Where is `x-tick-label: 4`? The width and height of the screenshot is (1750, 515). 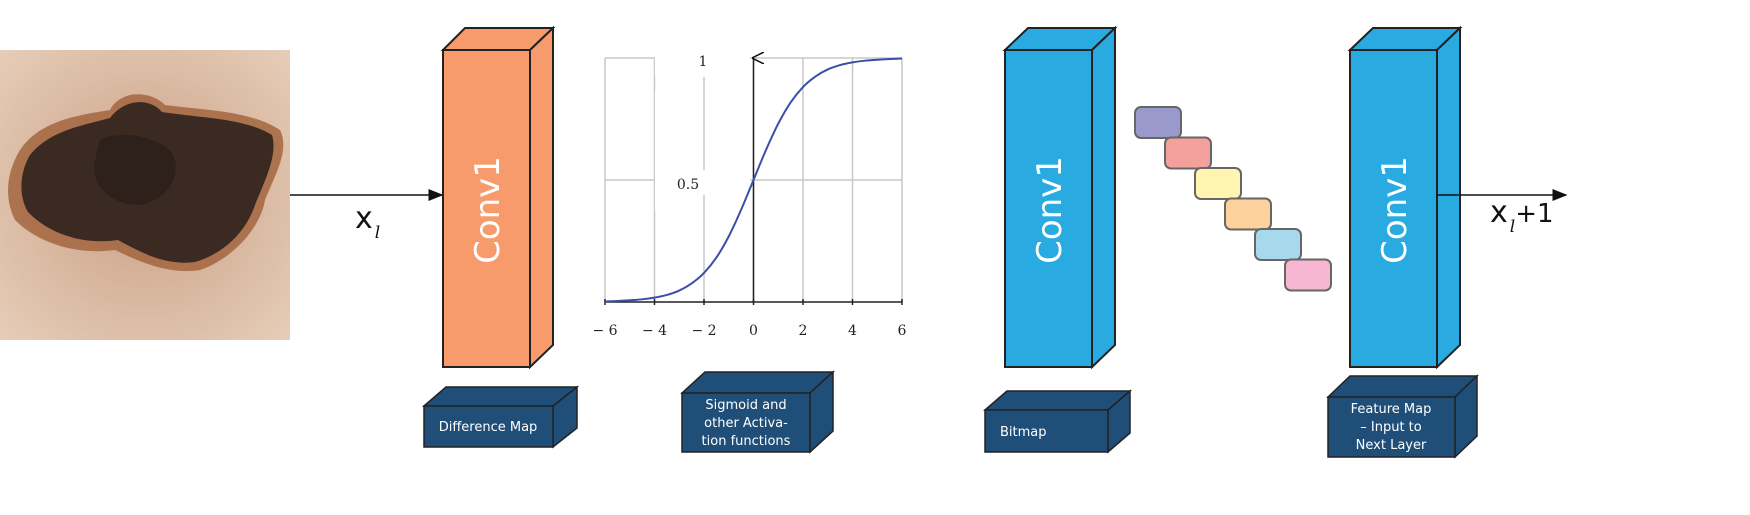
x-tick-label: 4 is located at coordinates (852, 331).